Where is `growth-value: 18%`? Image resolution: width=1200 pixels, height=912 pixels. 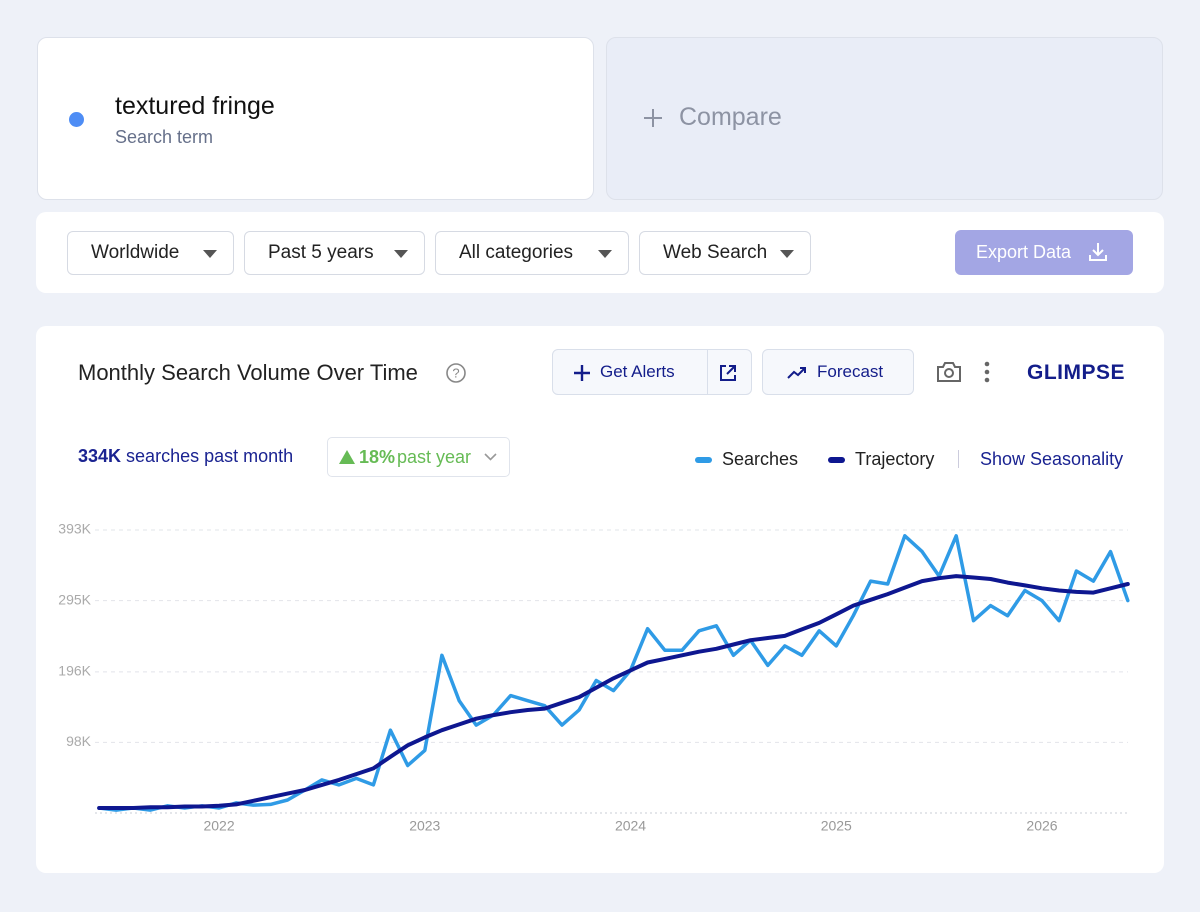
growth-value: 18% is located at coordinates (377, 457).